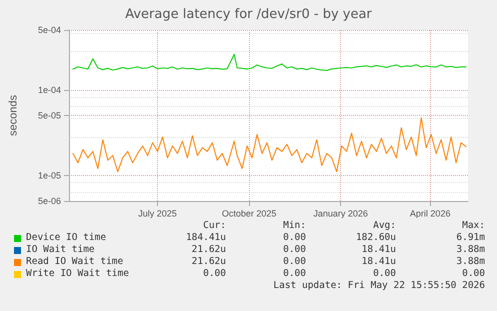 Image resolution: width=497 pixels, height=311 pixels. Describe the element at coordinates (157, 213) in the screenshot. I see `x-tick-label: July 2025` at that location.